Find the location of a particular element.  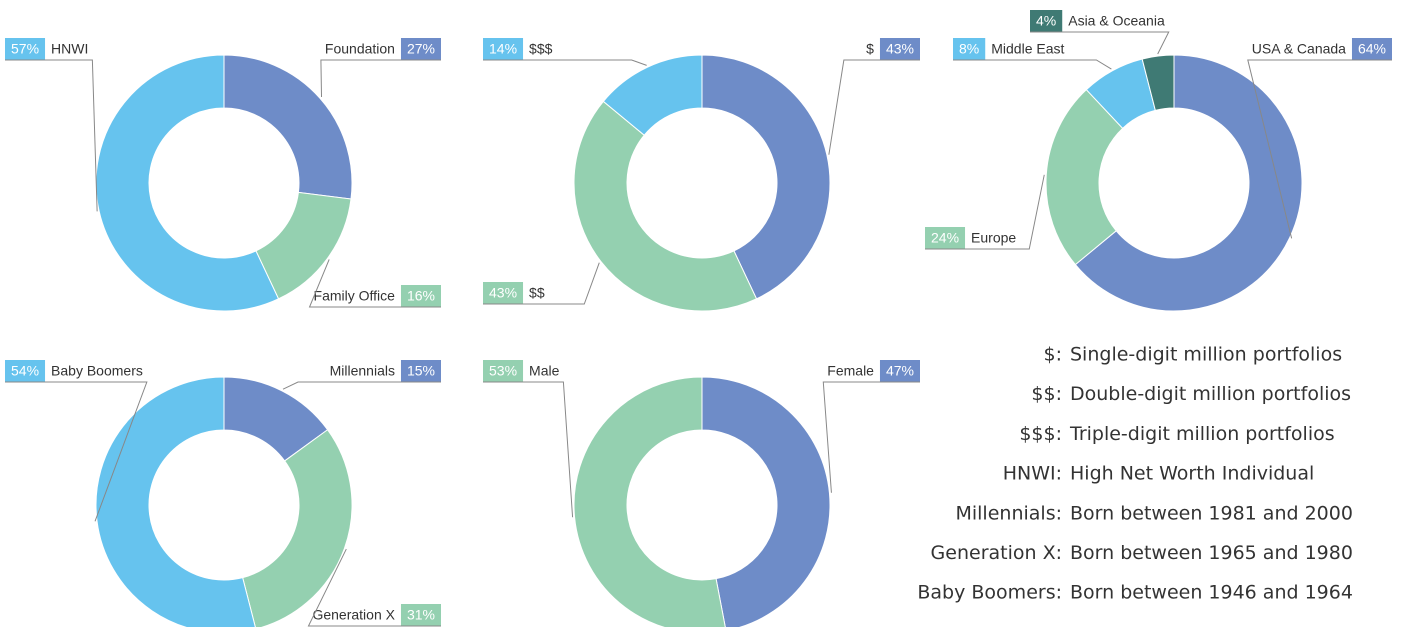

label-value: 57% is located at coordinates (25, 49).